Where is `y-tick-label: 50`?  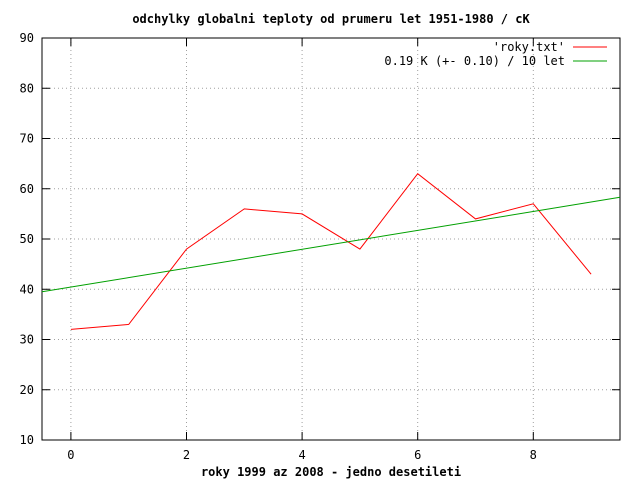
y-tick-label: 50 is located at coordinates (27, 239).